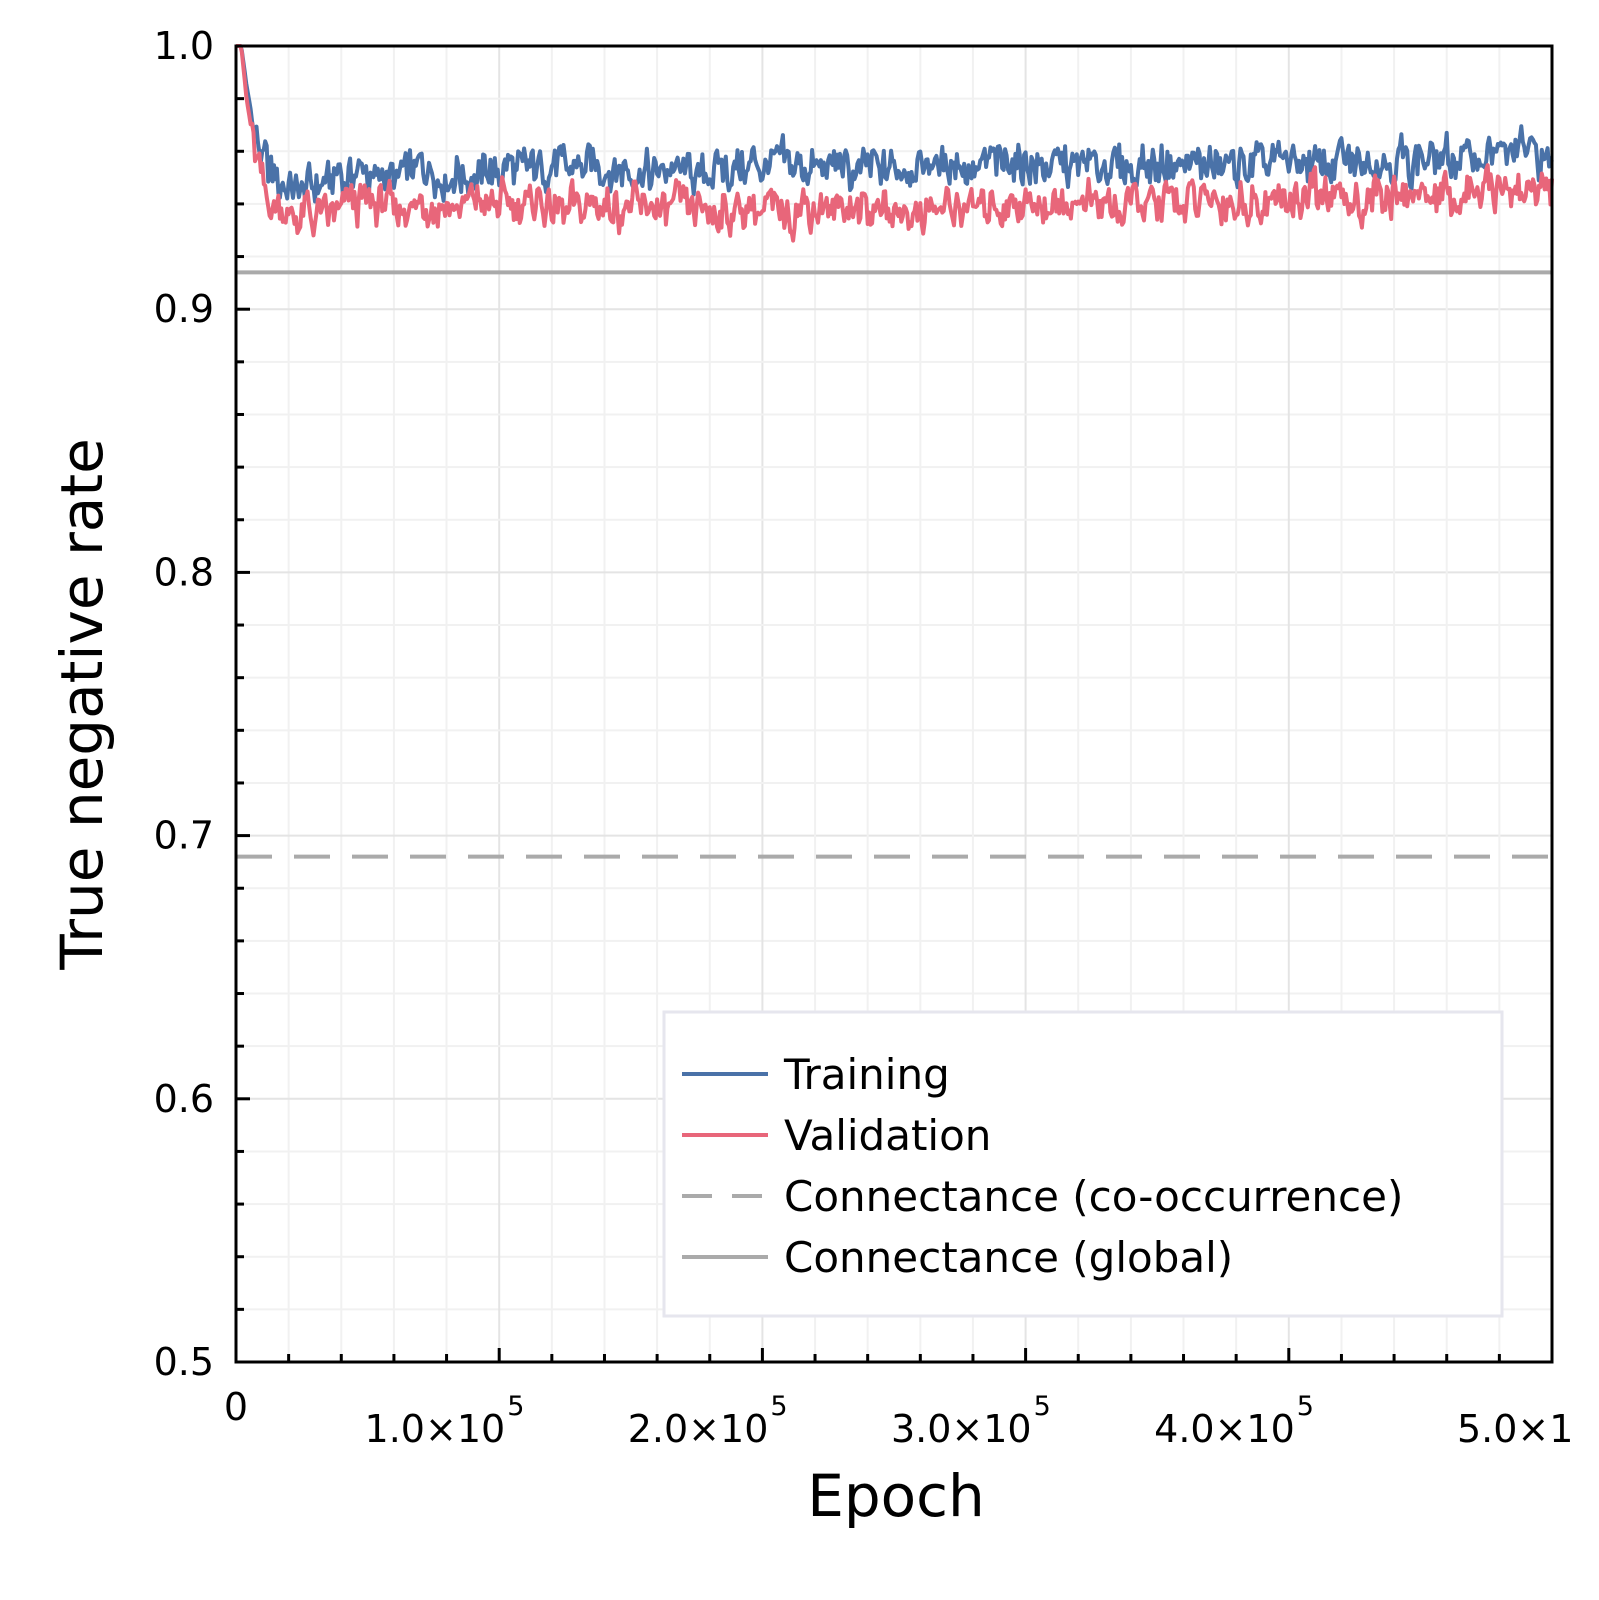 The height and width of the screenshot is (1600, 1599). What do you see at coordinates (82, 704) in the screenshot?
I see `y-axis-label: True negative rate` at bounding box center [82, 704].